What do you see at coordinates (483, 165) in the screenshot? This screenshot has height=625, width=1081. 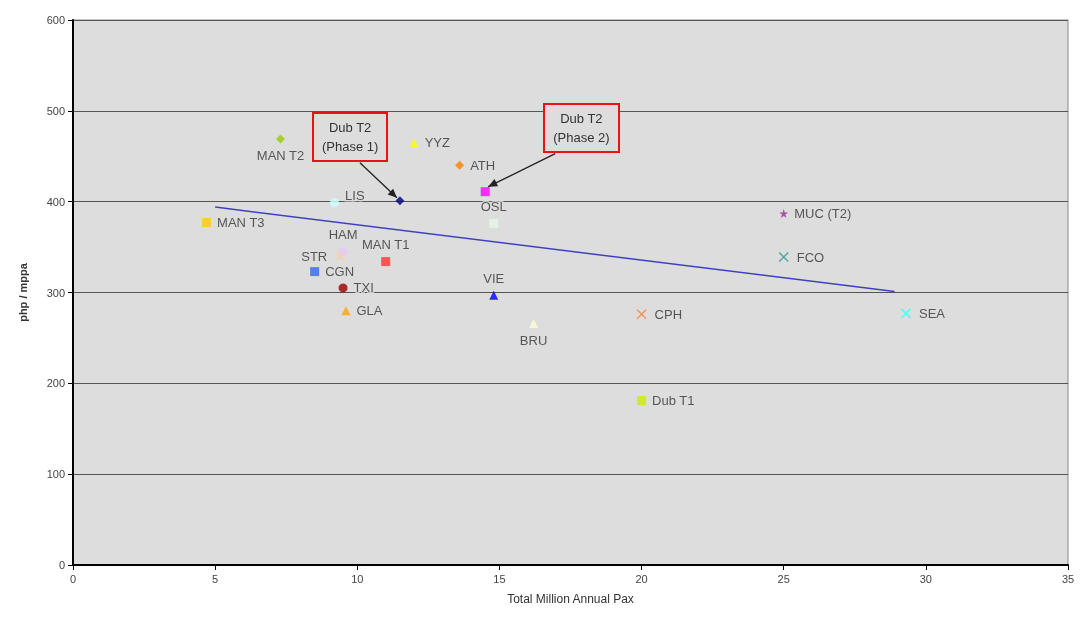 I see `series-label: ATH` at bounding box center [483, 165].